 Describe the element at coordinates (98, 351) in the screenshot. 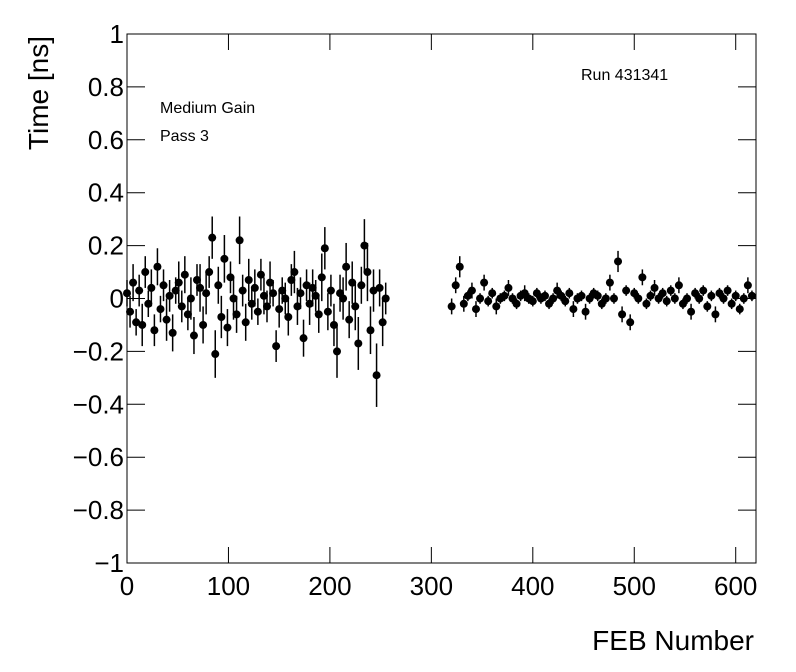

I see `y-tick-label: −0.2` at that location.